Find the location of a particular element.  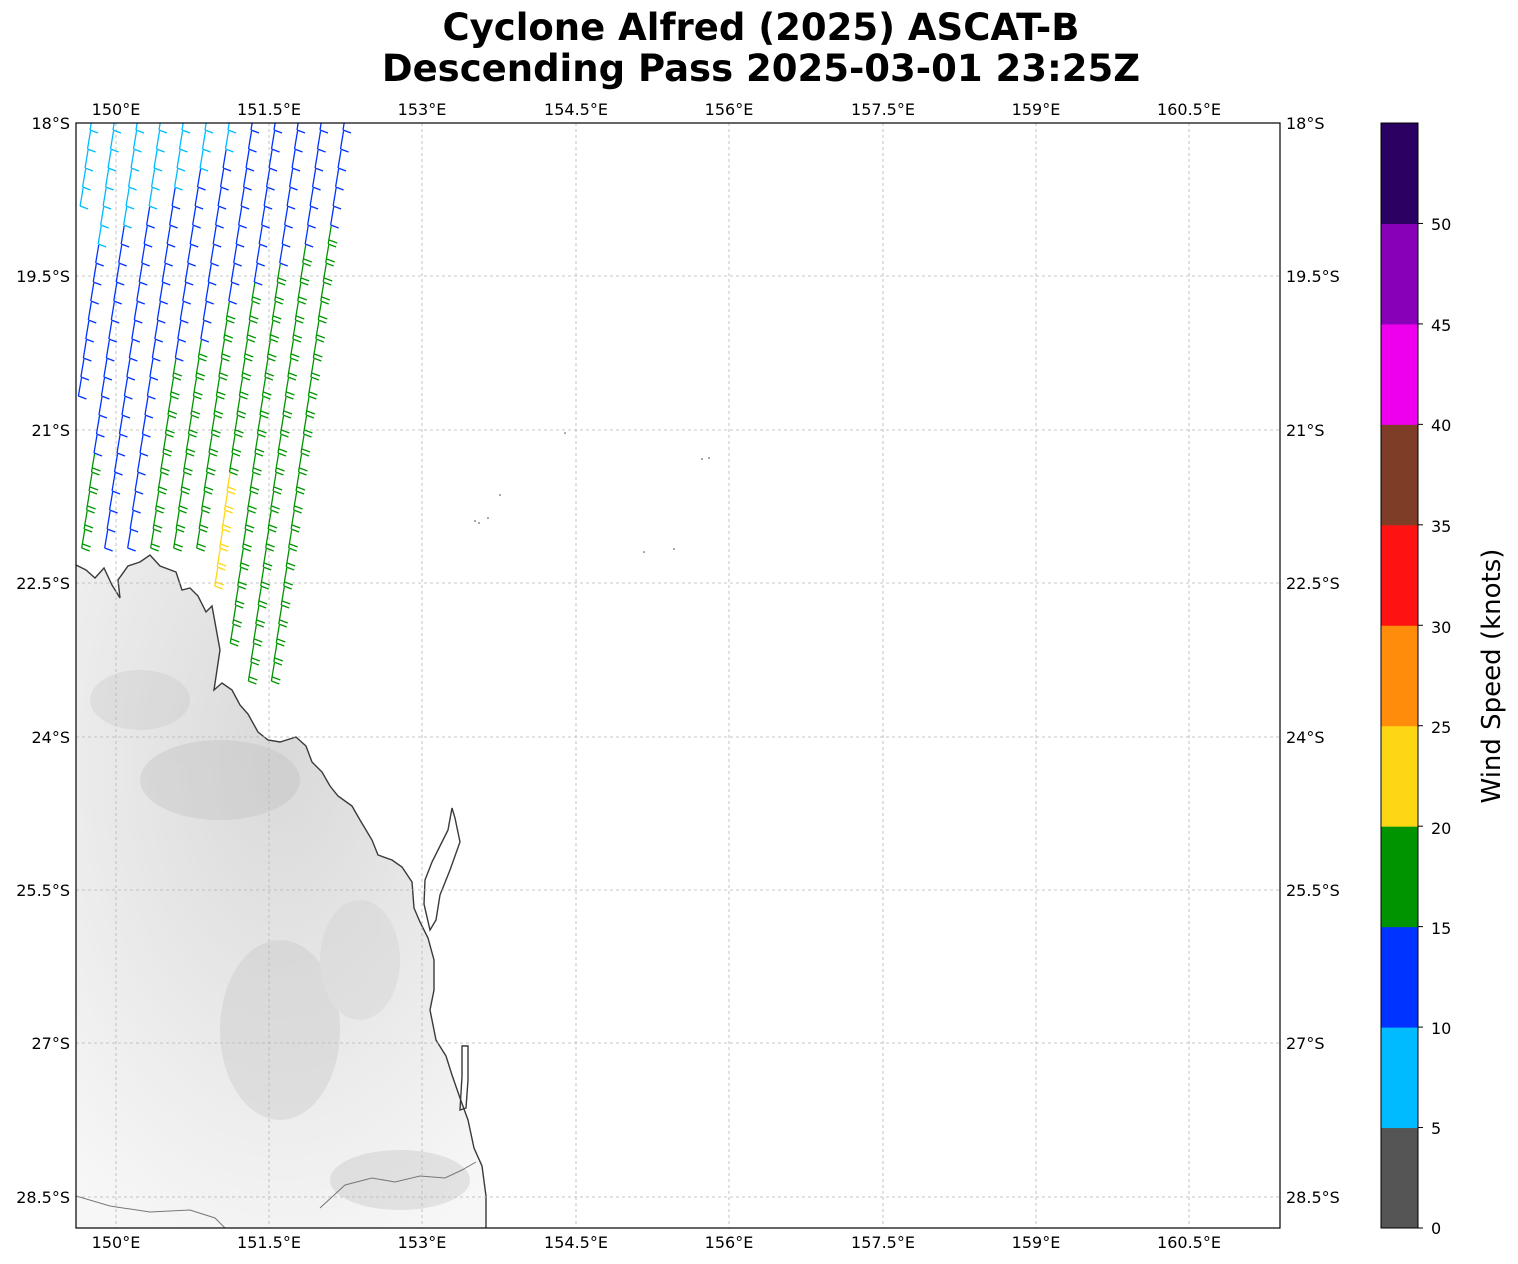

colorbar-tick-label: 20 is located at coordinates (1441, 828).